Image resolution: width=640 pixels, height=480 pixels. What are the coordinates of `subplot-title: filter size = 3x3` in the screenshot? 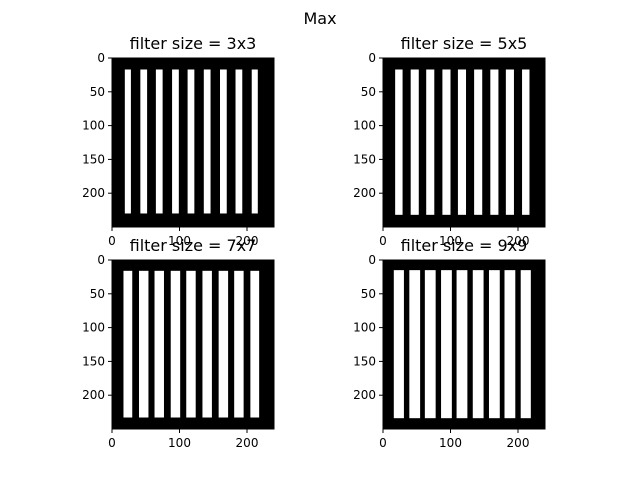 It's located at (193, 43).